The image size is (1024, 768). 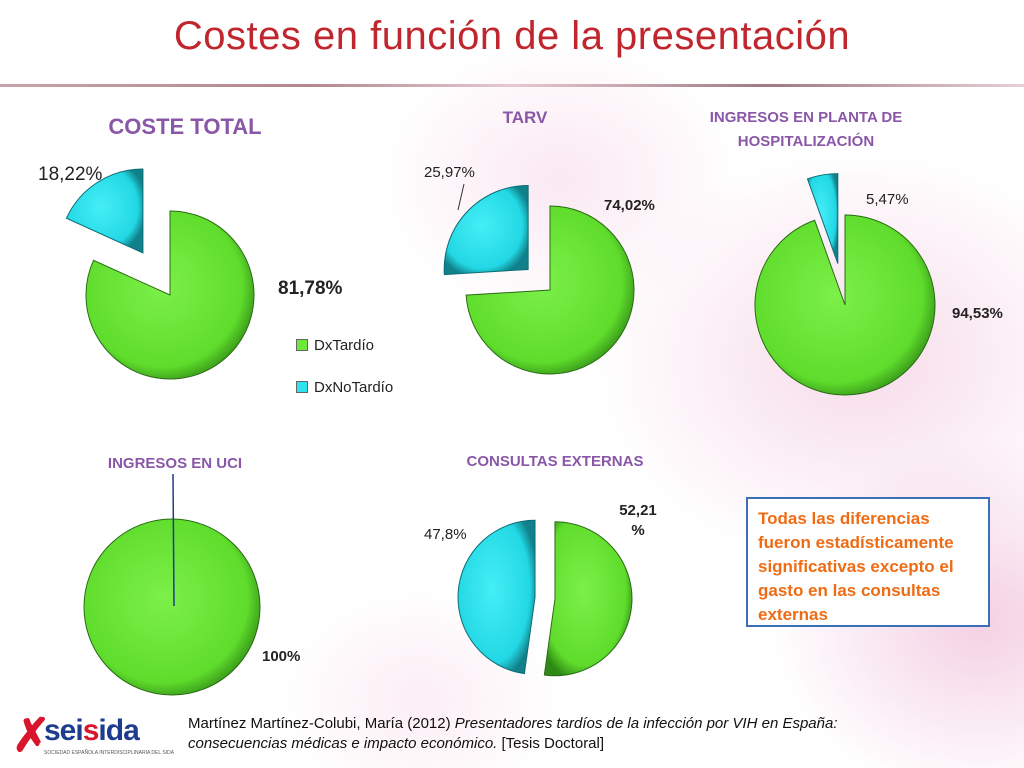 What do you see at coordinates (449, 172) in the screenshot?
I see `data-label: 25,97%` at bounding box center [449, 172].